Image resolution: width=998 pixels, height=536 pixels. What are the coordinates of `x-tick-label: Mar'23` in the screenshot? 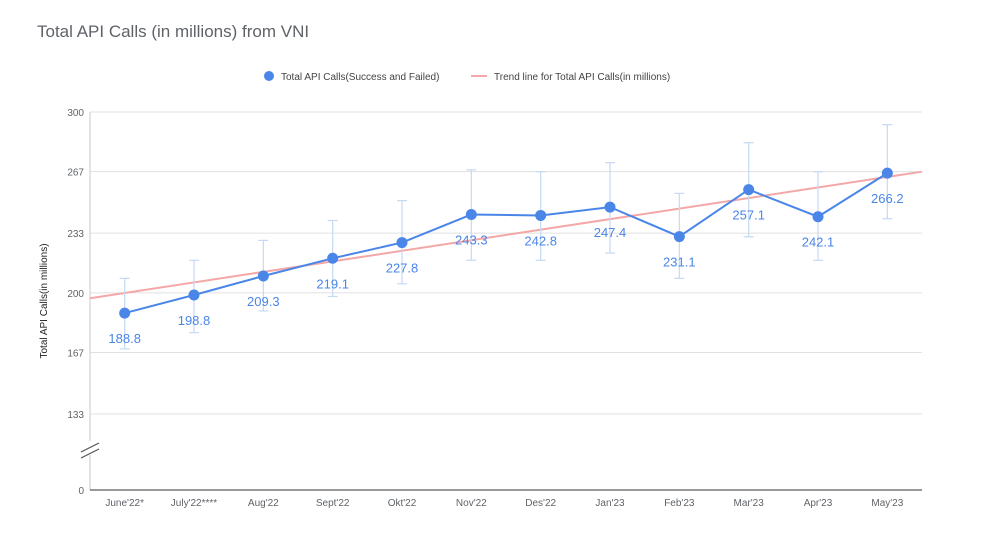 It's located at (749, 503).